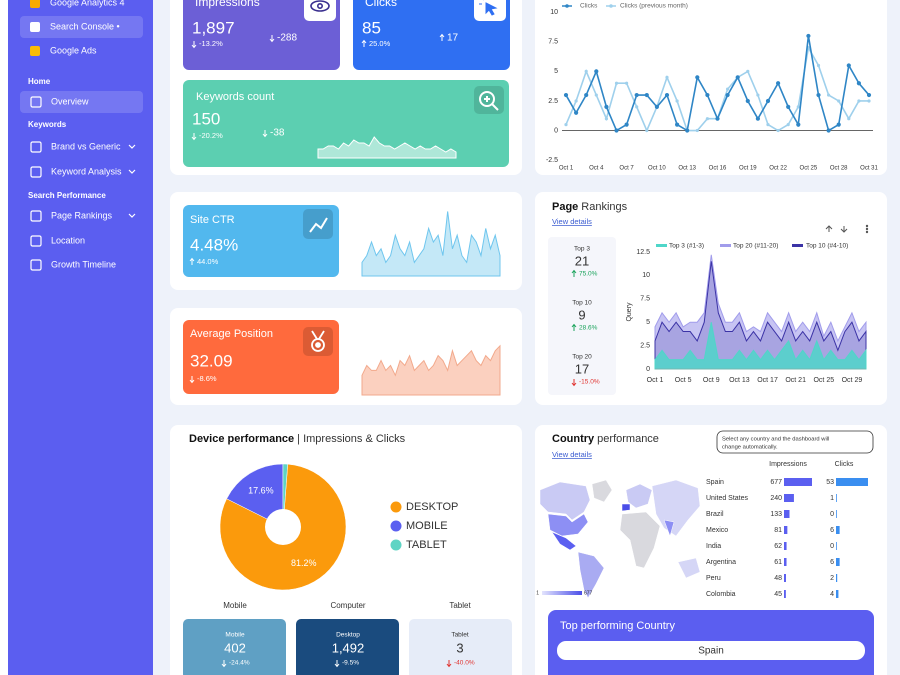  Describe the element at coordinates (739, 380) in the screenshot. I see `x-tick-label: Oct 13` at that location.